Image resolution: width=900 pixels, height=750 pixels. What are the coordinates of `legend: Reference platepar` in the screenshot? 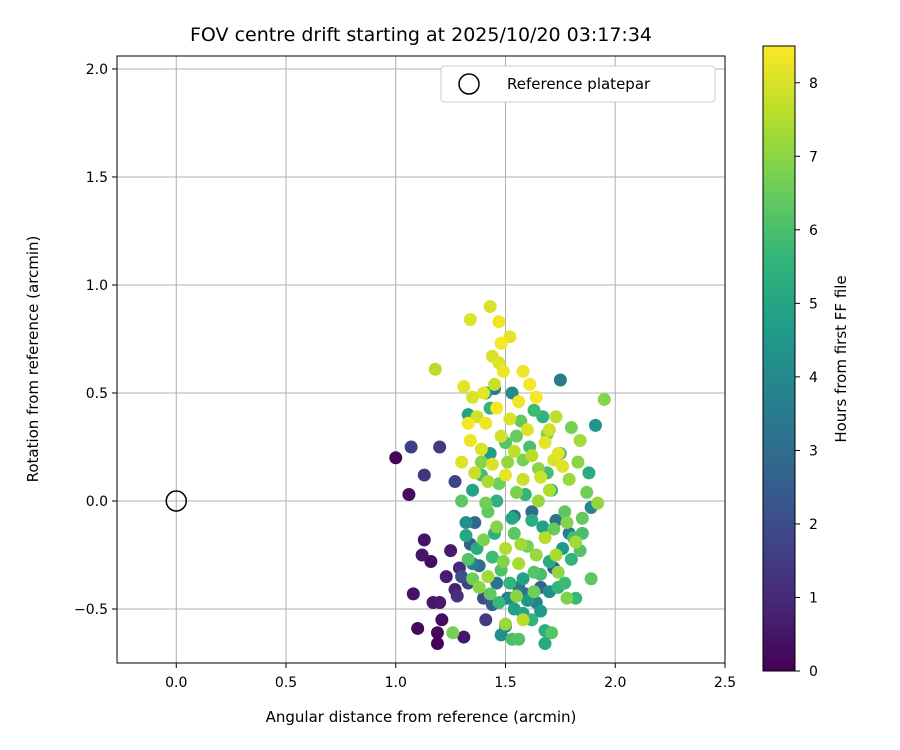 It's located at (578, 84).